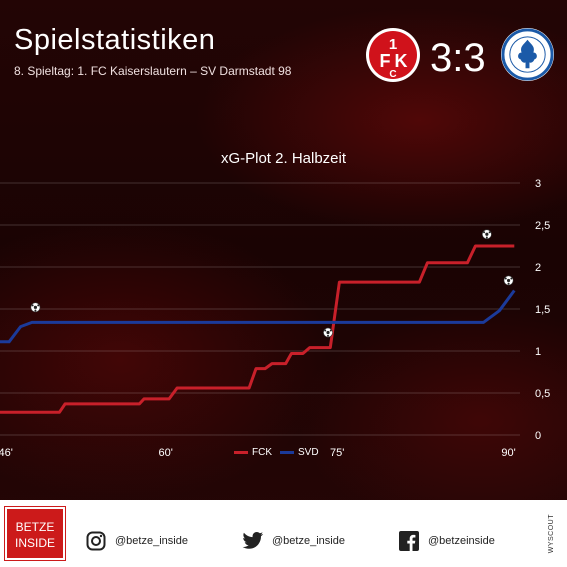 The width and height of the screenshot is (567, 567). What do you see at coordinates (308, 541) in the screenshot?
I see `twitter-handle: @betze_inside` at bounding box center [308, 541].